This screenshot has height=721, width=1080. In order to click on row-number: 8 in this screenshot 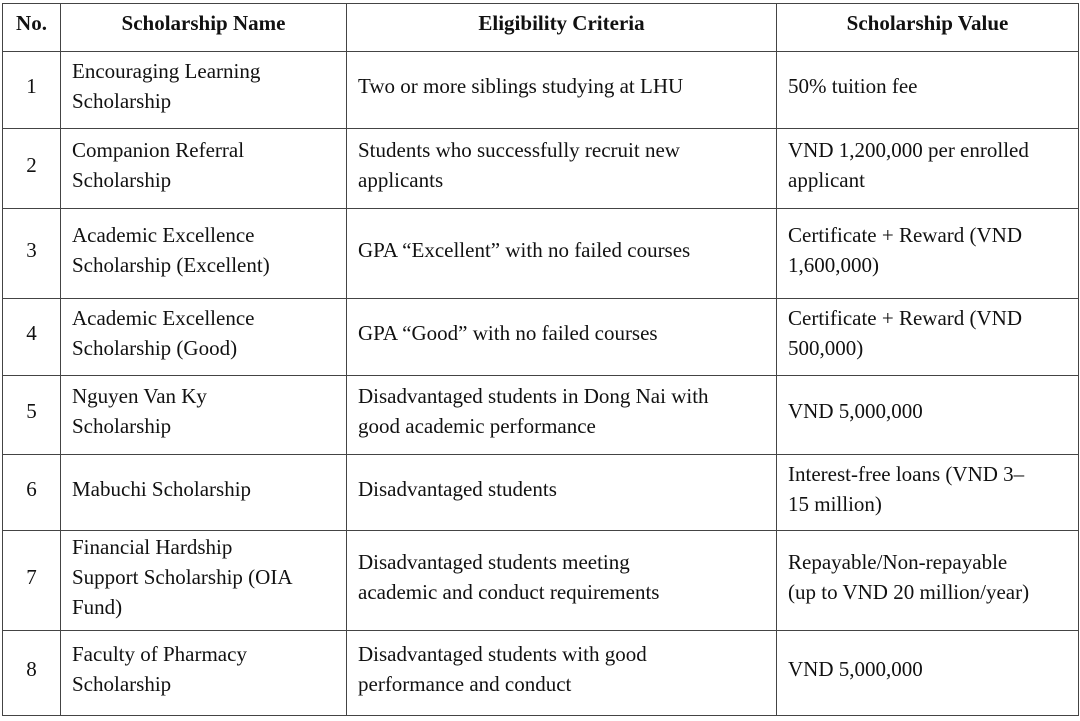, I will do `click(31, 673)`.